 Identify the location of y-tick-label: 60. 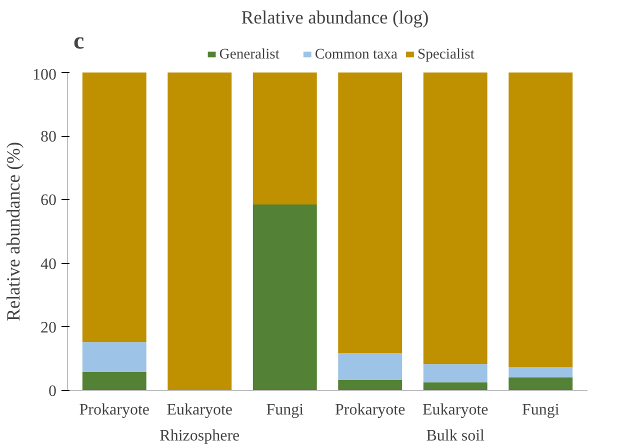
(48, 201).